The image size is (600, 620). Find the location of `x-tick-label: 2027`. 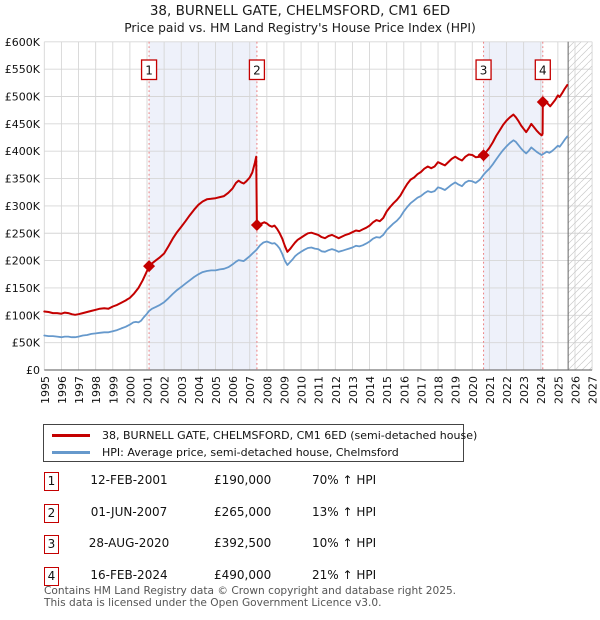

x-tick-label: 2027 is located at coordinates (593, 390).